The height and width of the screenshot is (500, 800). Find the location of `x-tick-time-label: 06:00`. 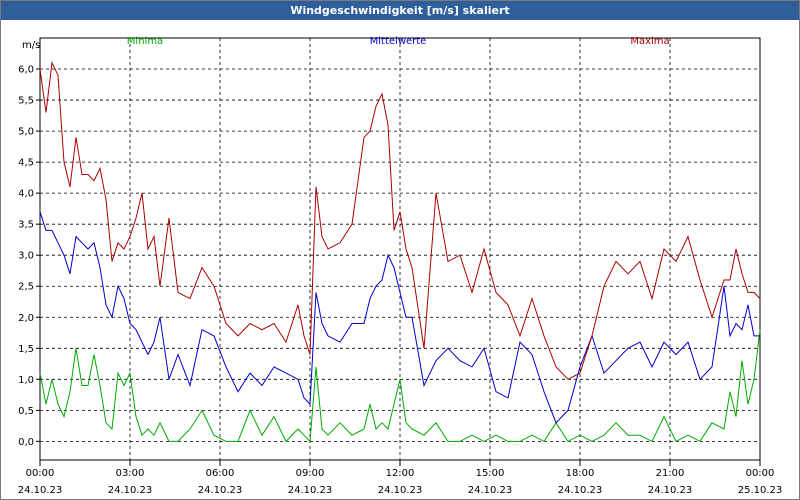

x-tick-time-label: 06:00 is located at coordinates (220, 473).